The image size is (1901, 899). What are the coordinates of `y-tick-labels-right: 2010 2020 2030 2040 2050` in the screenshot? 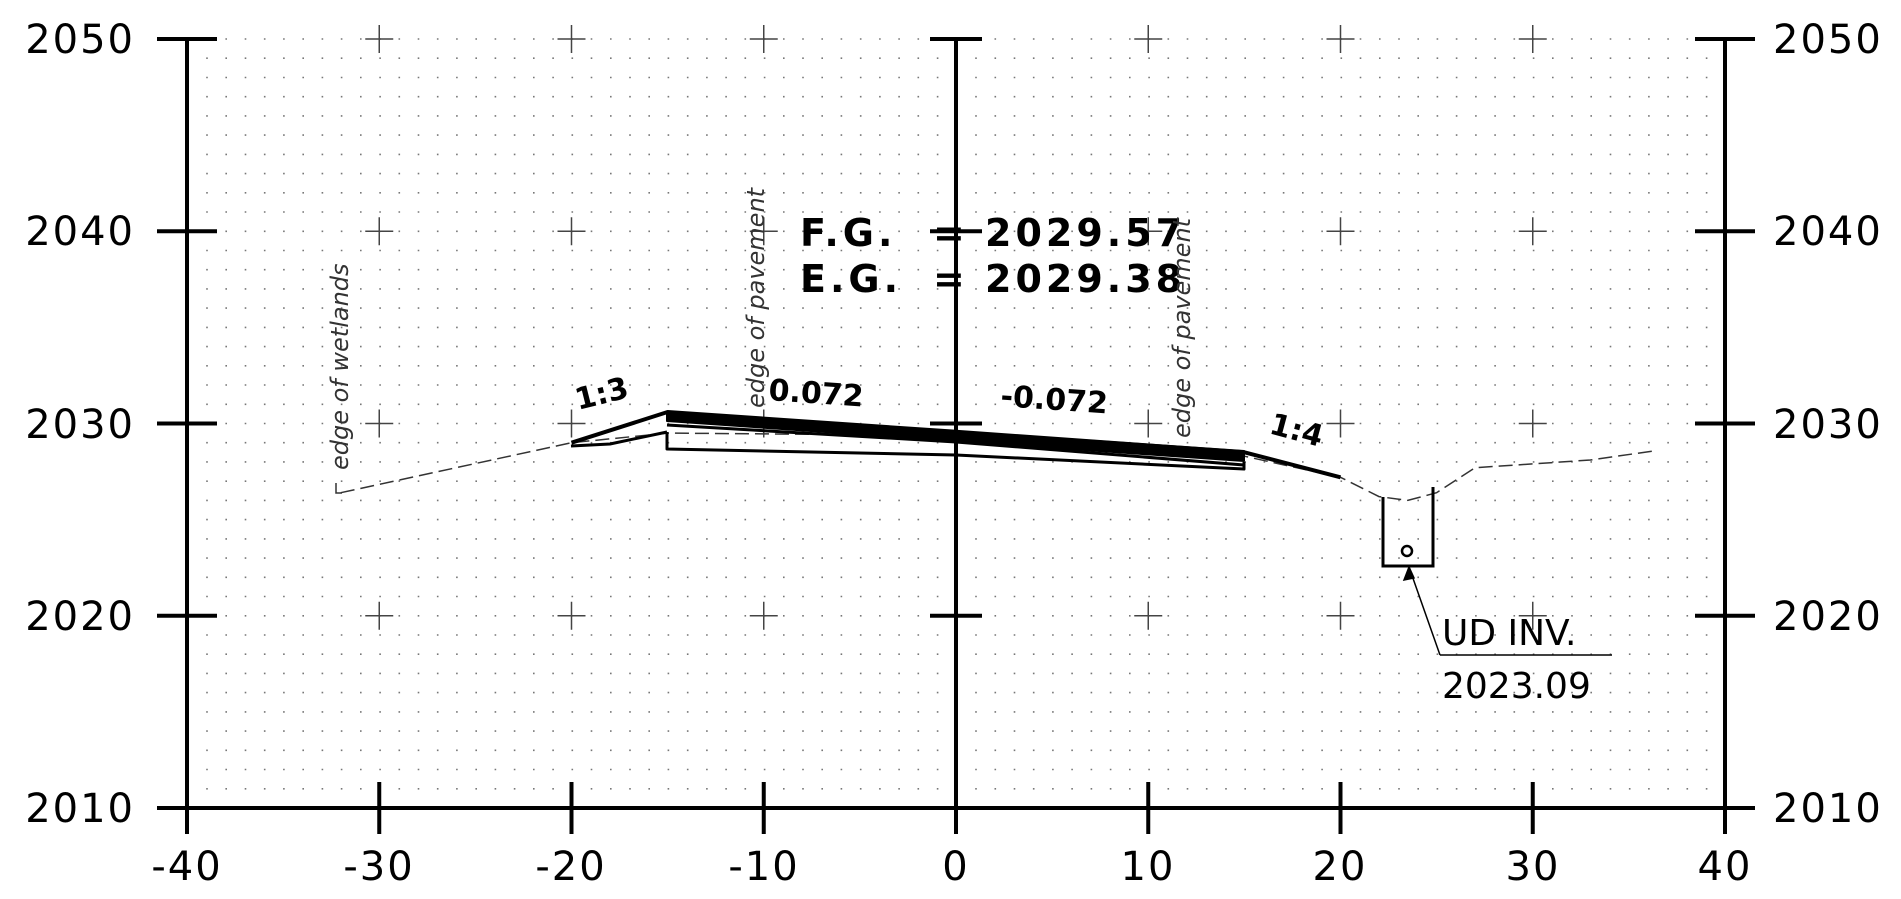 It's located at (1828, 424).